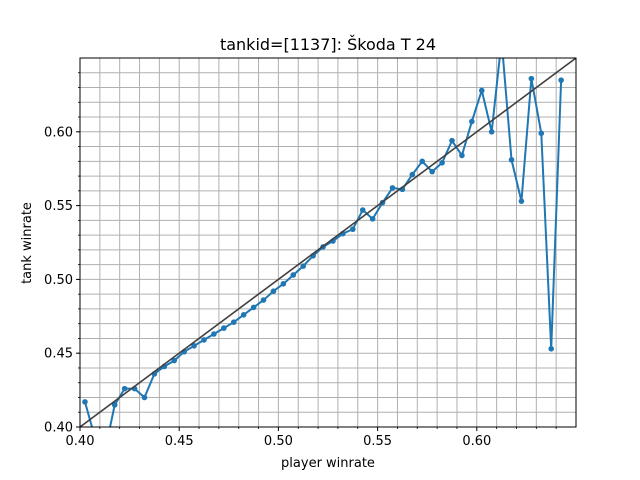 The image size is (640, 480). What do you see at coordinates (58, 206) in the screenshot?
I see `y-tick-label: 0.55` at bounding box center [58, 206].